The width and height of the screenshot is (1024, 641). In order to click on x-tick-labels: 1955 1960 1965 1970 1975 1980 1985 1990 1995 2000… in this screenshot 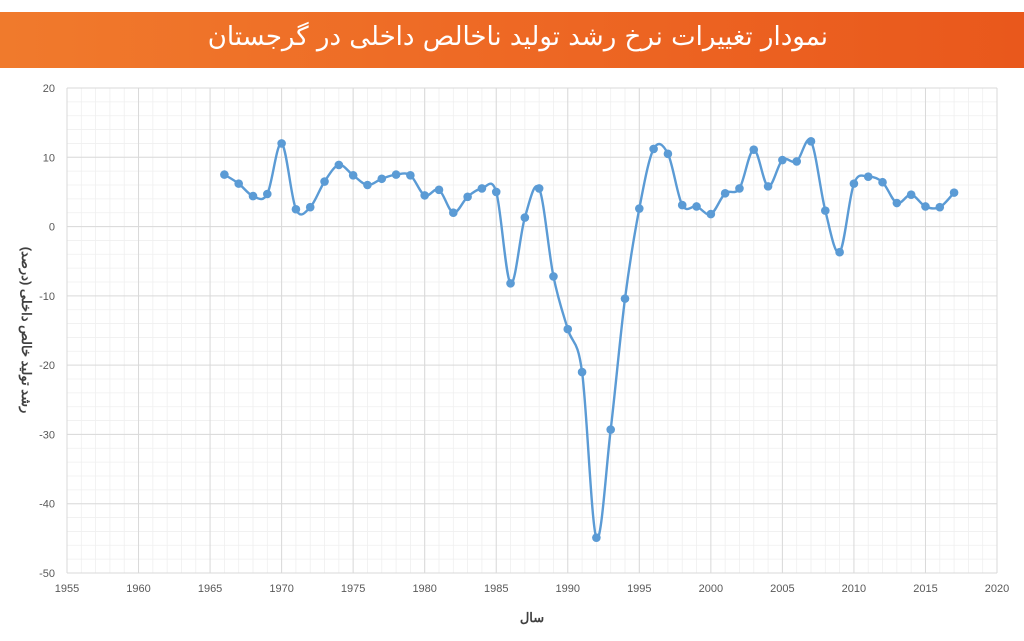, I will do `click(532, 589)`.